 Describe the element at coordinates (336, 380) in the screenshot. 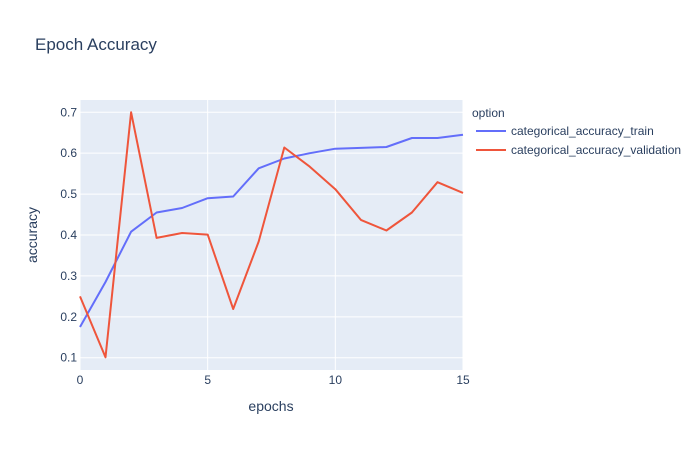

I see `x-tick-label: 10` at that location.